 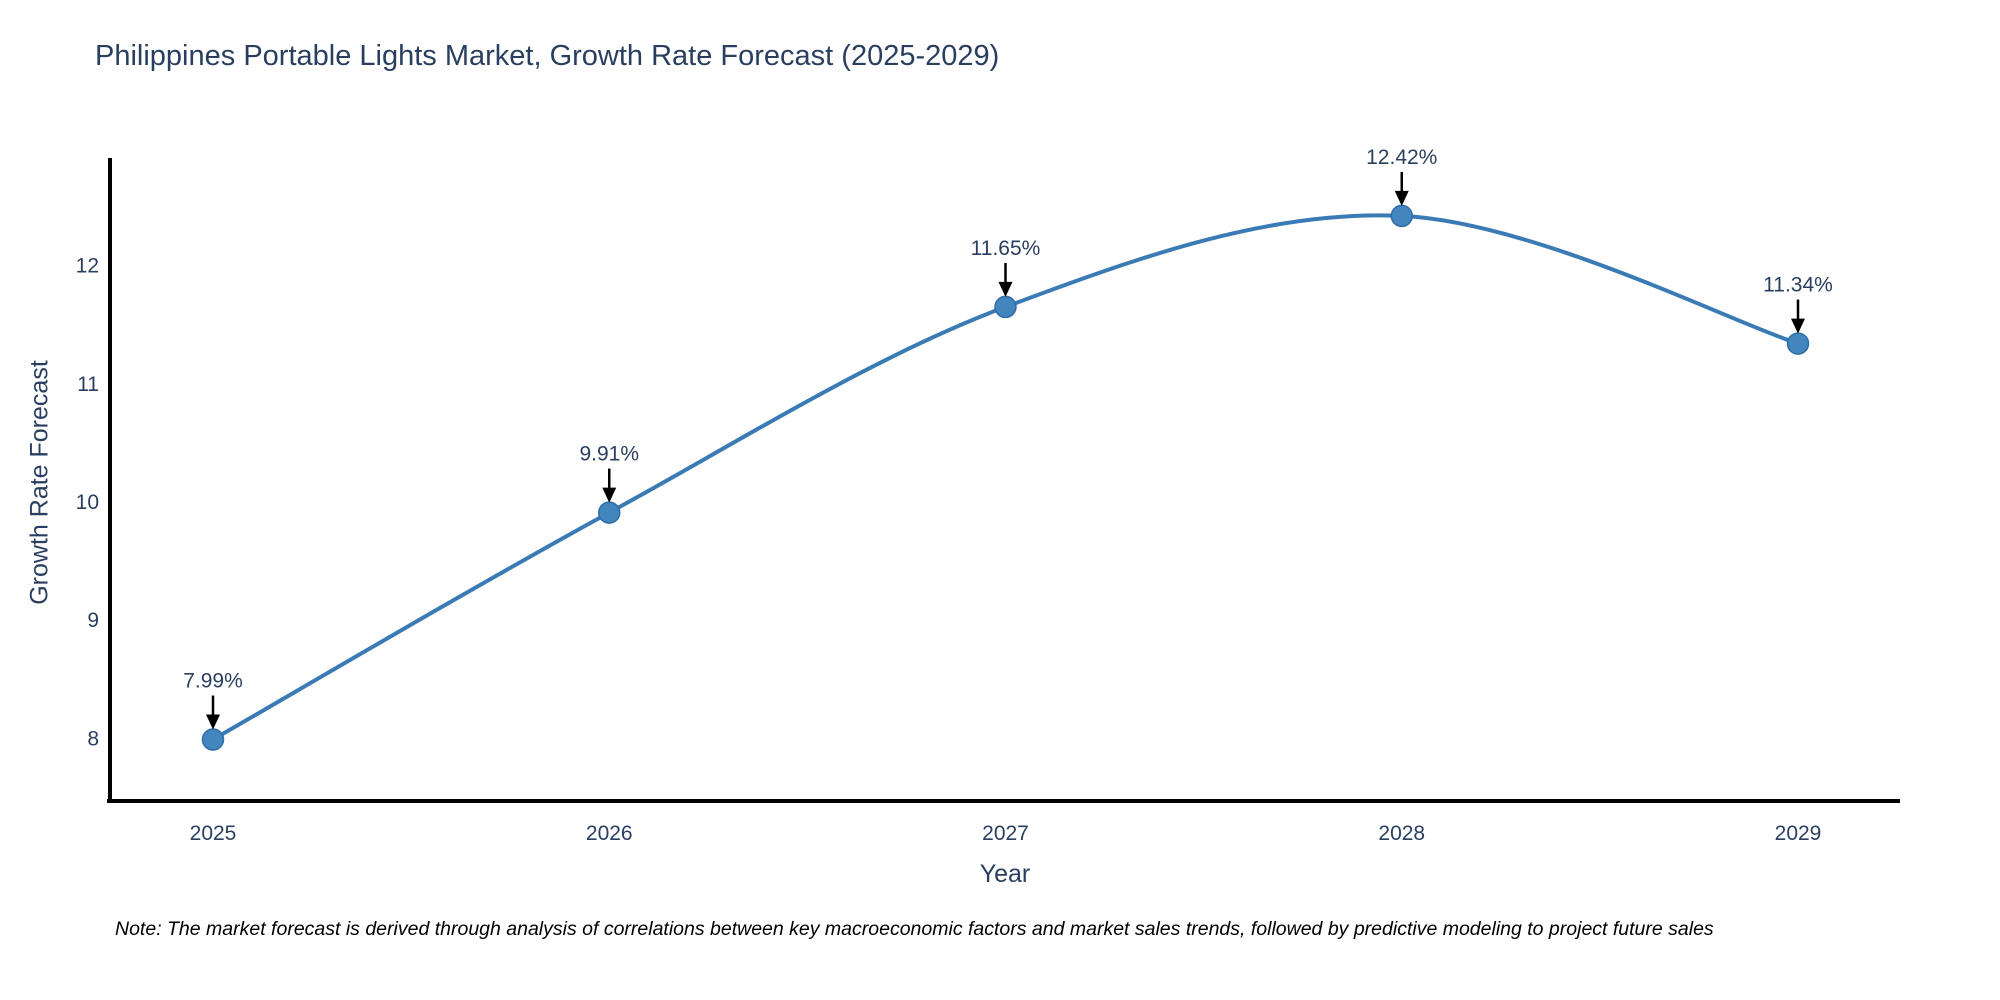 I want to click on y-tick-label-9: 9, so click(x=93, y=620).